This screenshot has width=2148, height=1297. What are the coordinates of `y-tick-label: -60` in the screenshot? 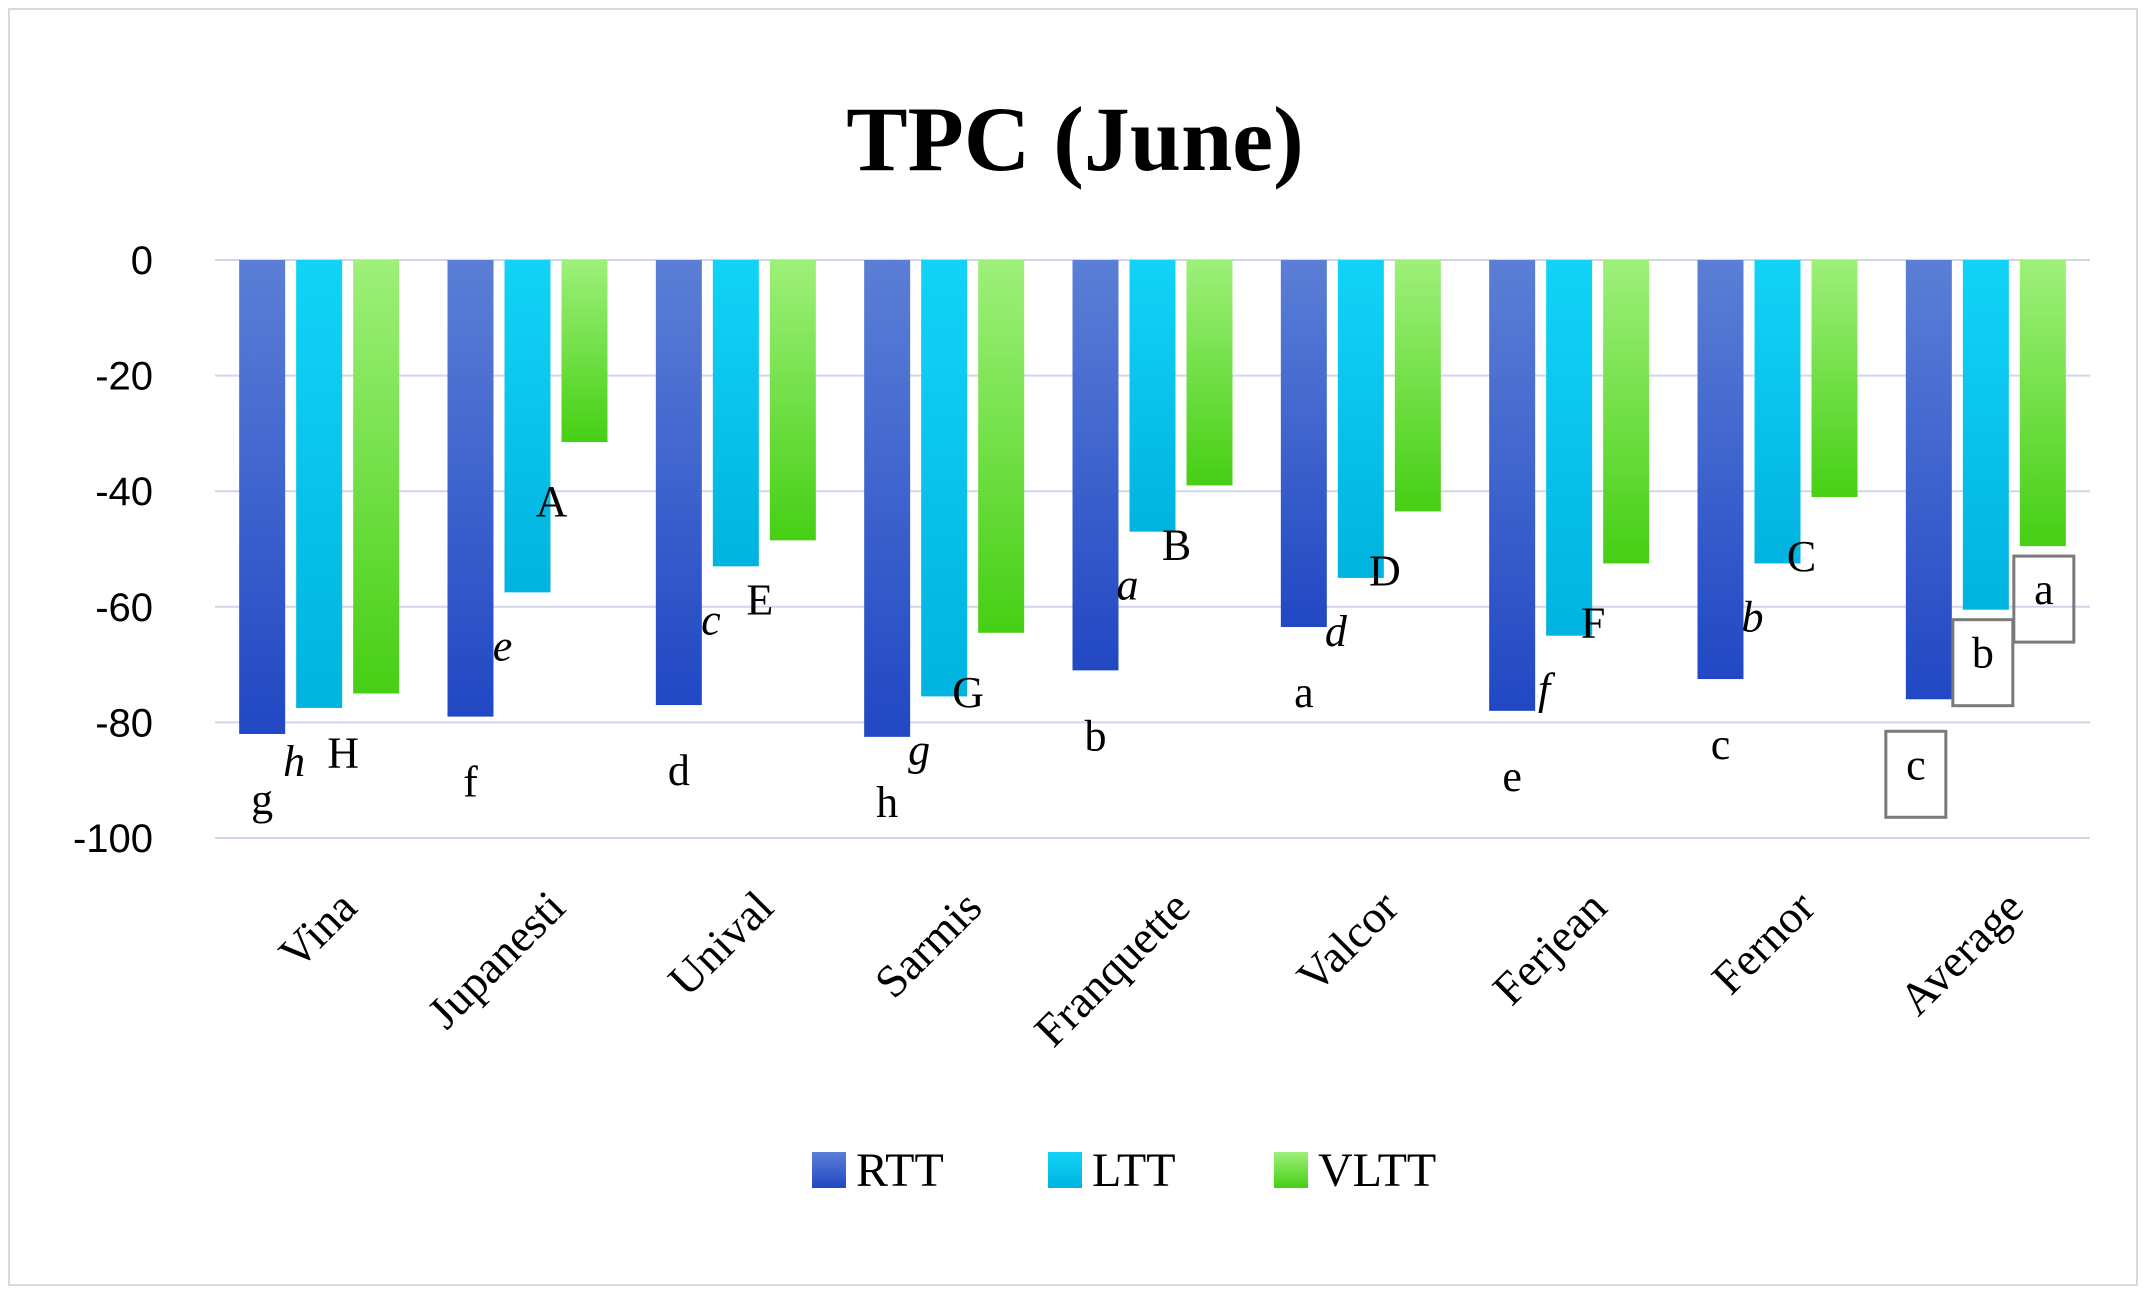 It's located at (124, 608).